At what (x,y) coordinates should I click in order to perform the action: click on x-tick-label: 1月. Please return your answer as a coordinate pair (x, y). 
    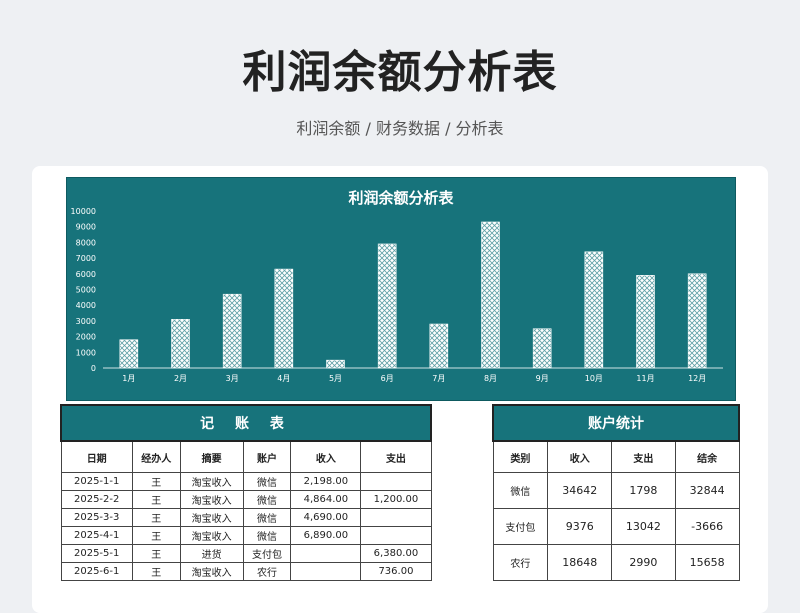
    Looking at the image, I should click on (128, 378).